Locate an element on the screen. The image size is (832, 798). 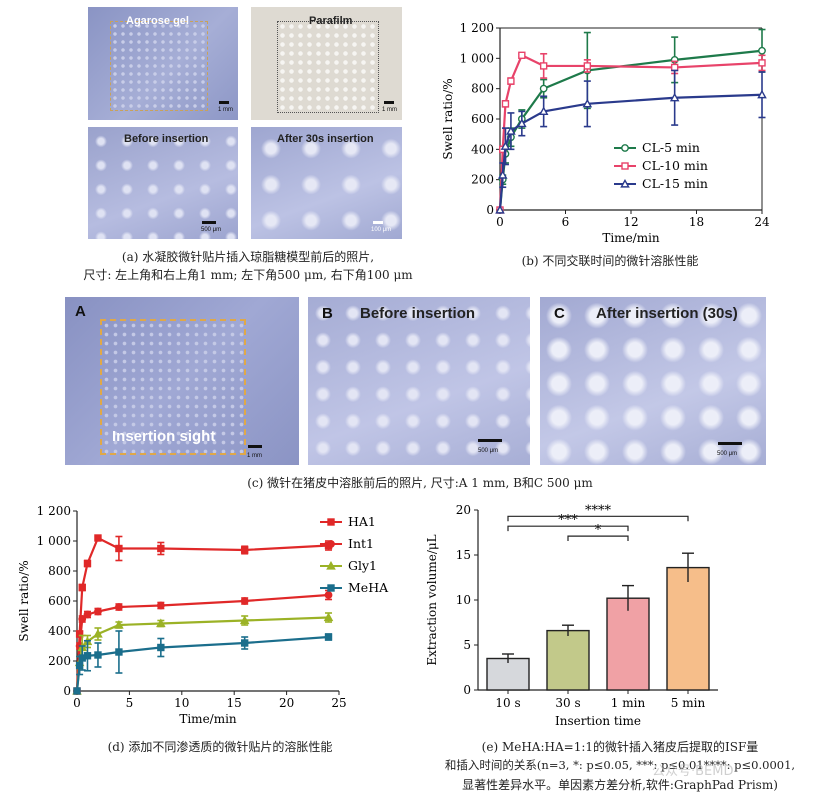
photo-c-a: A Insertion sight 1 mm is located at coordinates (182, 381).